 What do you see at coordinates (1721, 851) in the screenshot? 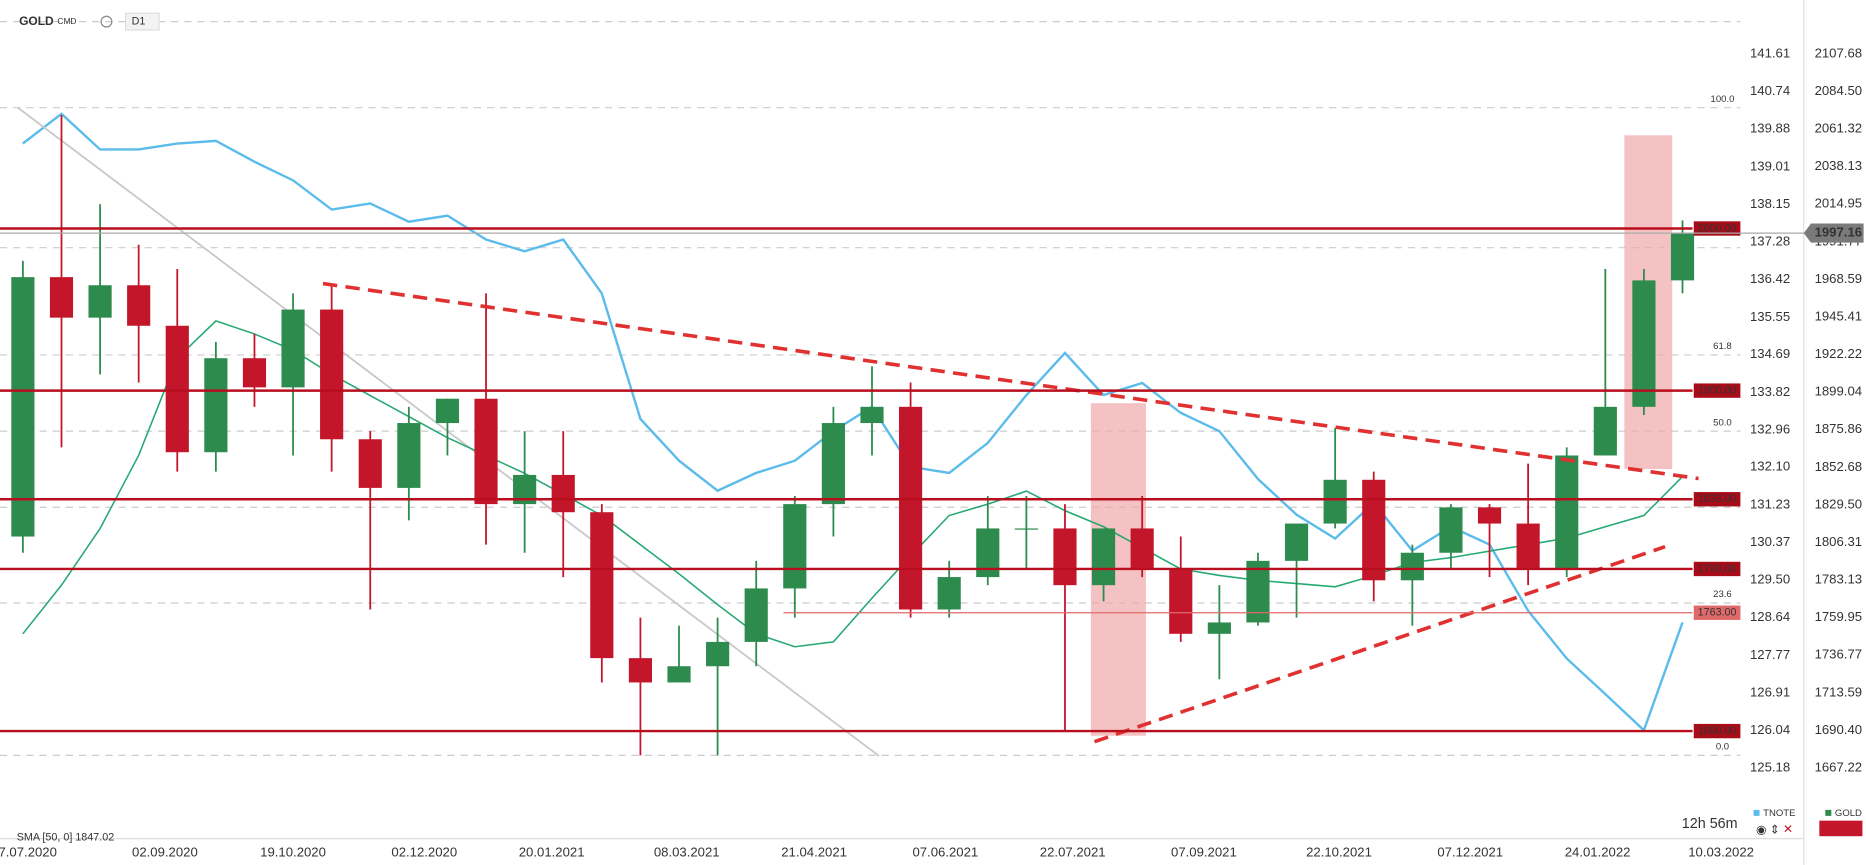
I see `x-tick-label: 10.03.2022` at bounding box center [1721, 851].